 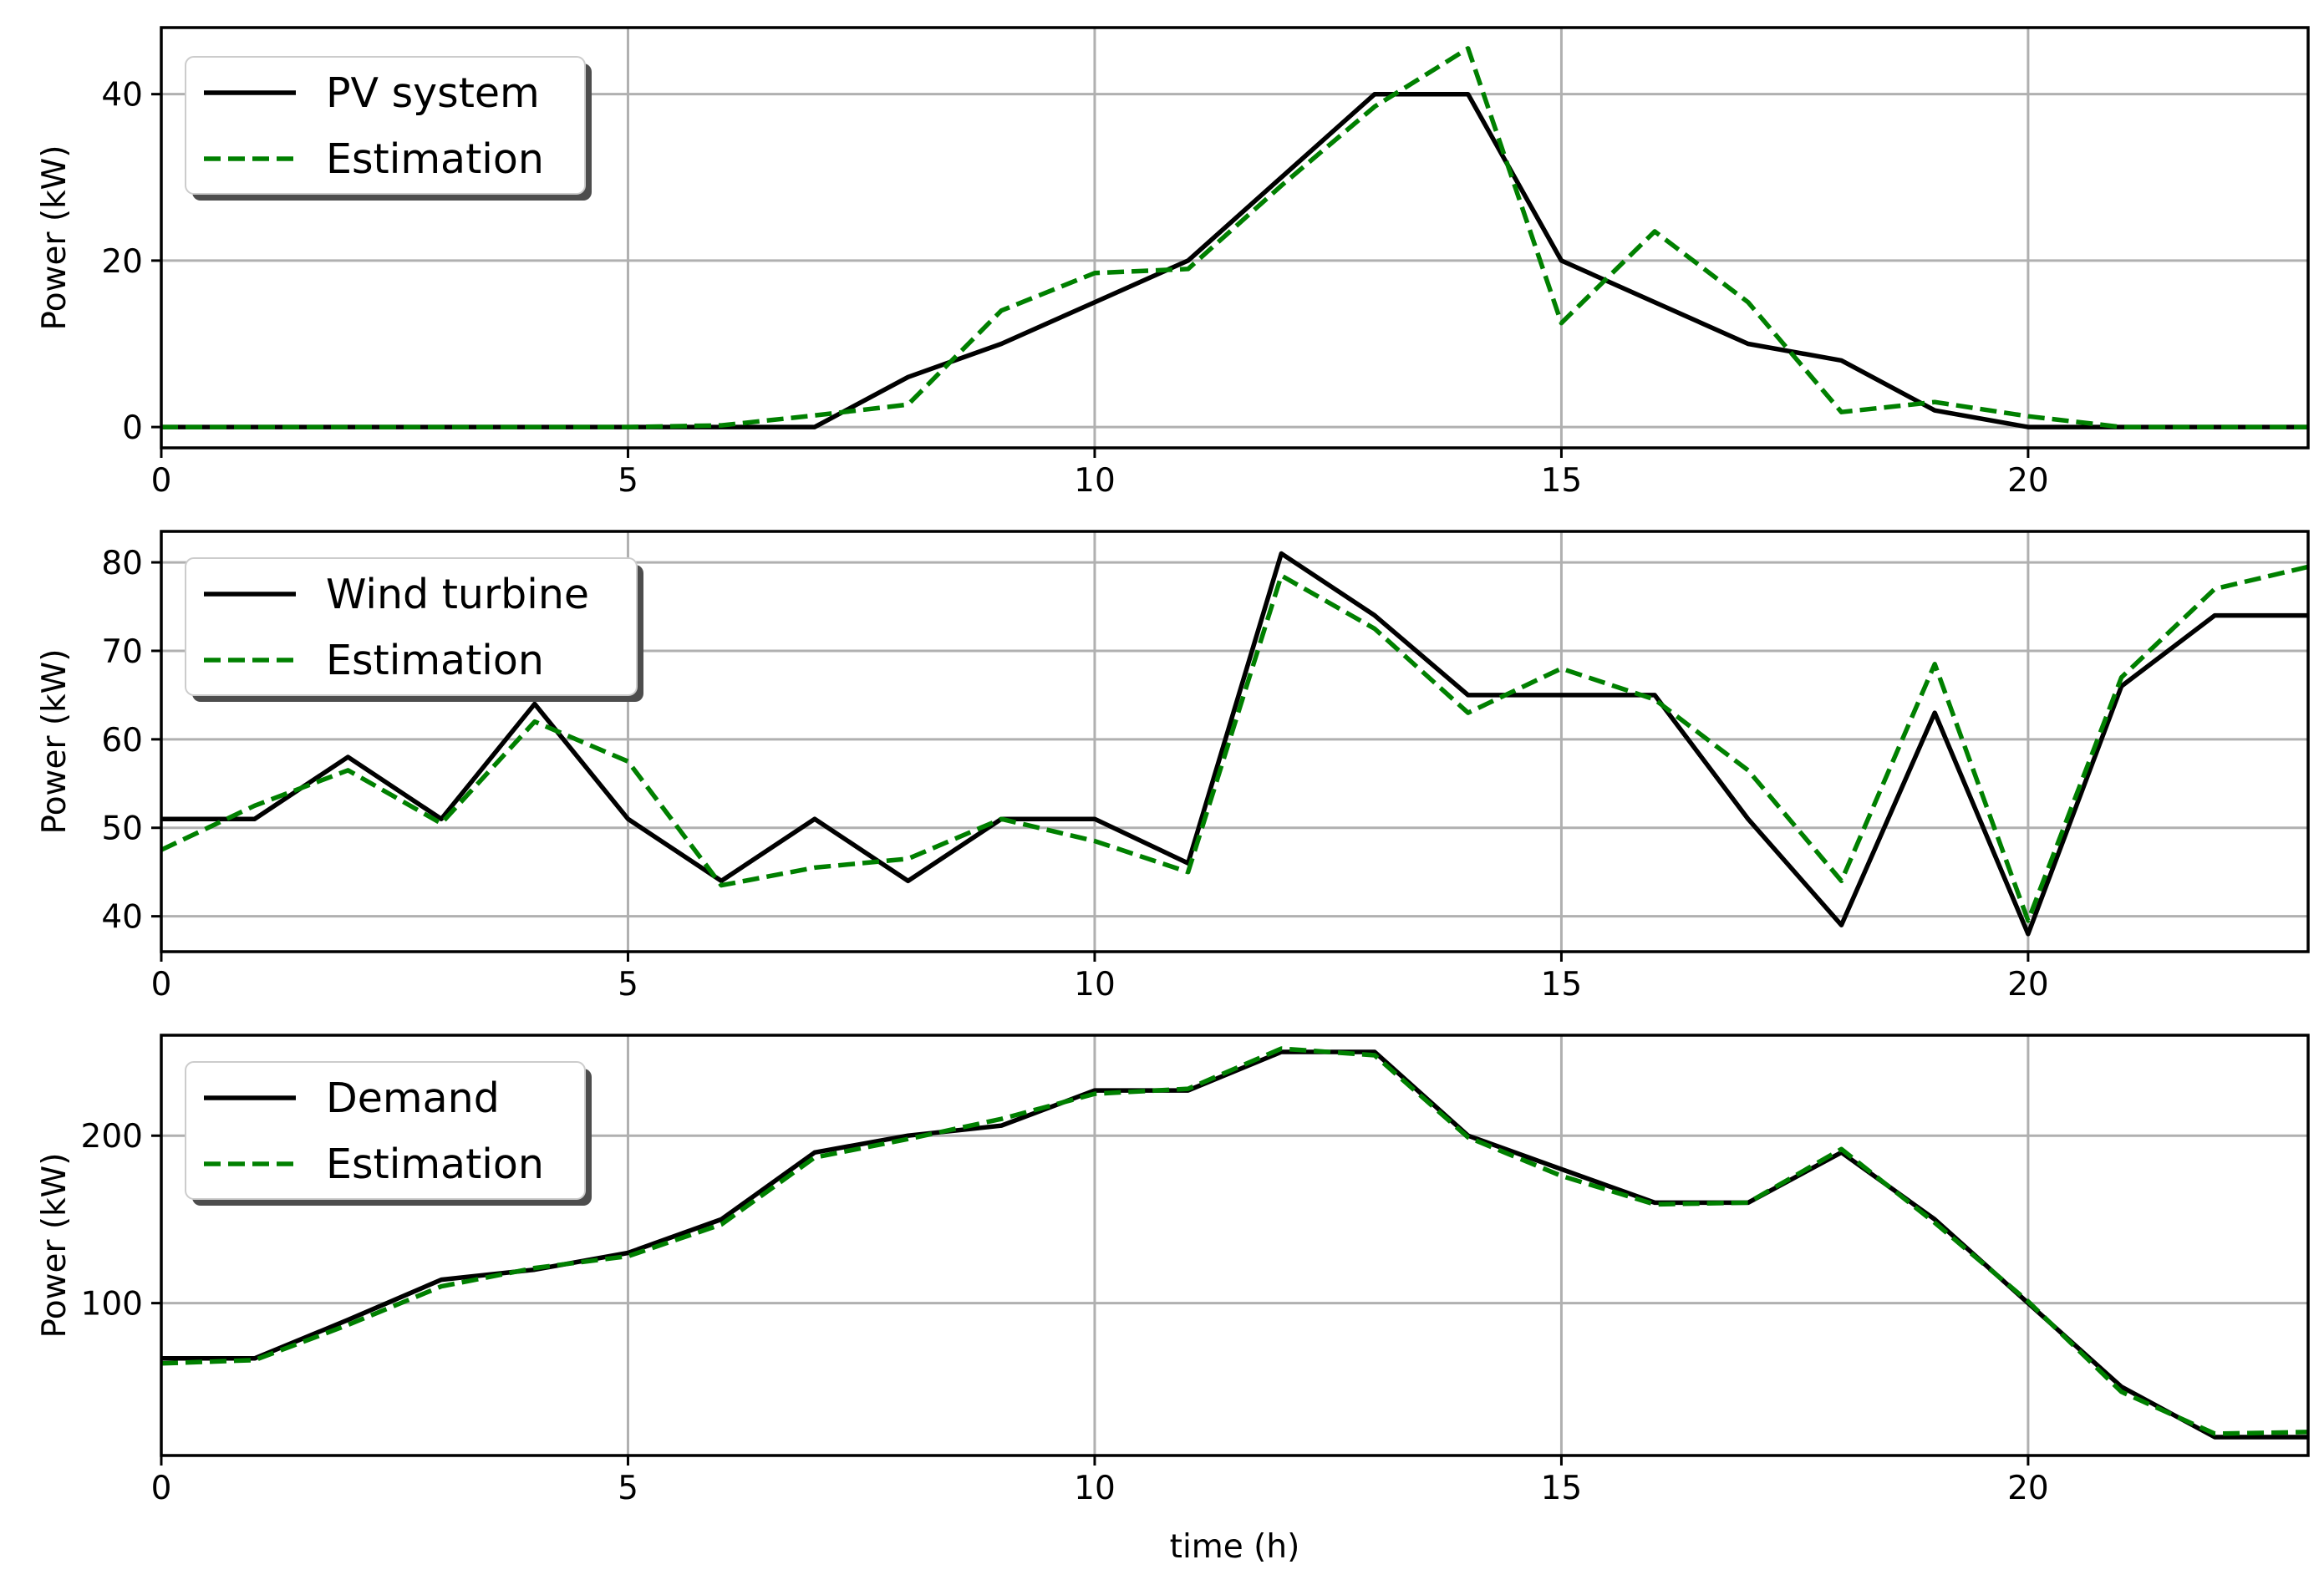 I want to click on y-tick-label: 100, so click(x=112, y=1304).